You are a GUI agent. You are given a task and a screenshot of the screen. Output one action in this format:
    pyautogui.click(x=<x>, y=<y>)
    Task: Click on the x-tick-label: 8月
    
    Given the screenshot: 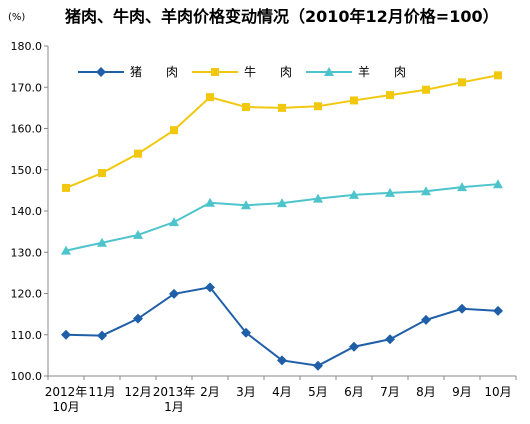 What is the action you would take?
    pyautogui.click(x=426, y=392)
    